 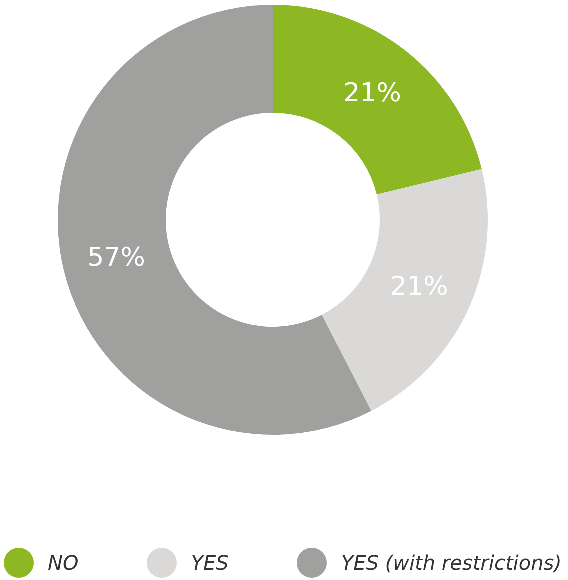 I want to click on legend-label: YES (with restrictions), so click(x=451, y=563).